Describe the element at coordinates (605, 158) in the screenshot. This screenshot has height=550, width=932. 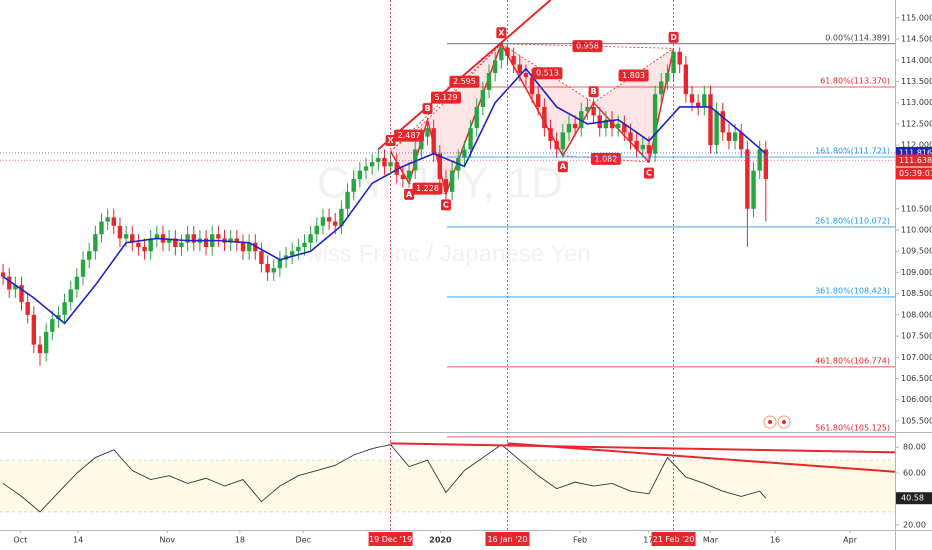
I see `ratio-label: 1.082` at that location.